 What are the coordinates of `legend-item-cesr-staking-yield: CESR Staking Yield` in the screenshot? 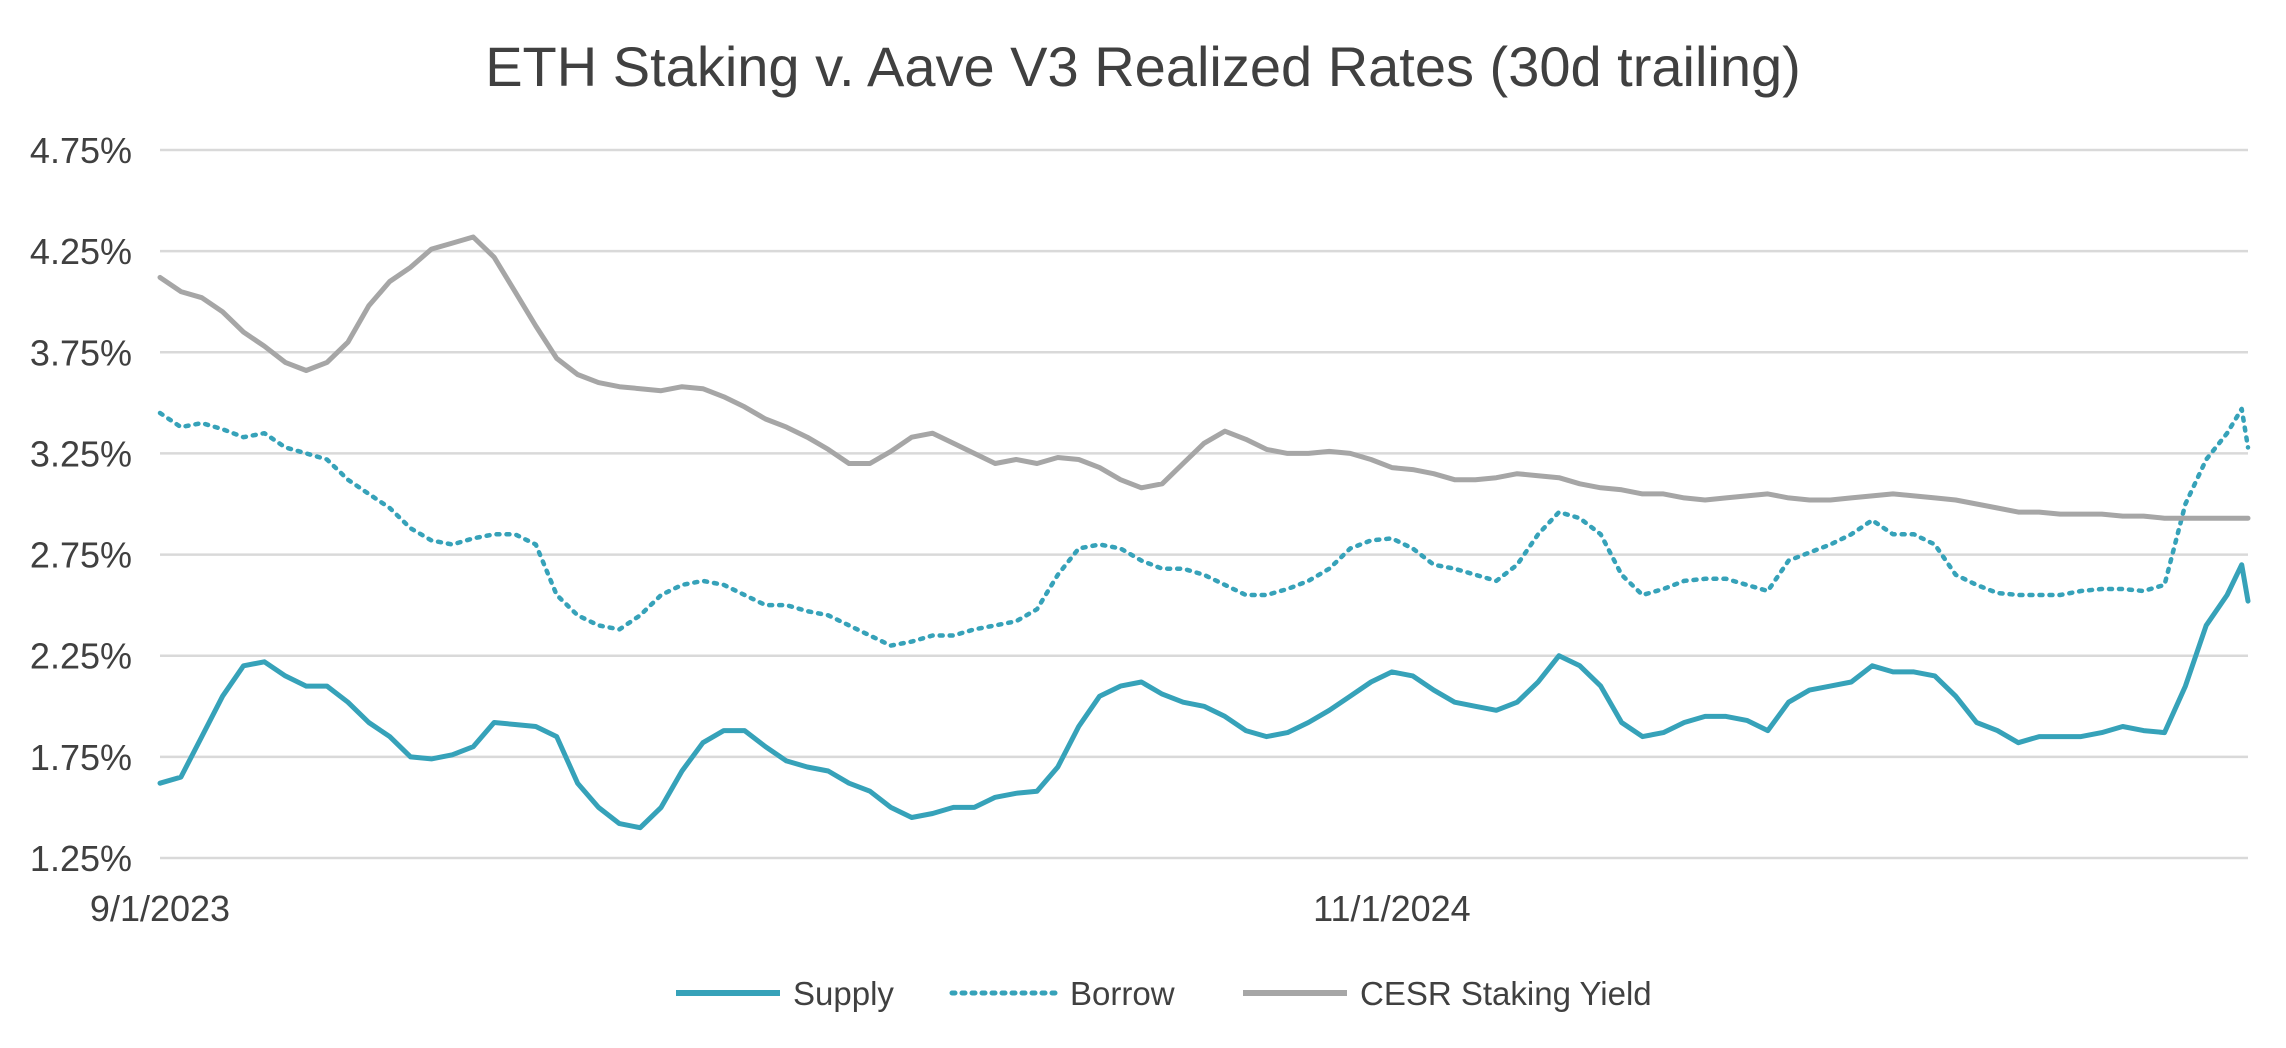 It's located at (1447, 993).